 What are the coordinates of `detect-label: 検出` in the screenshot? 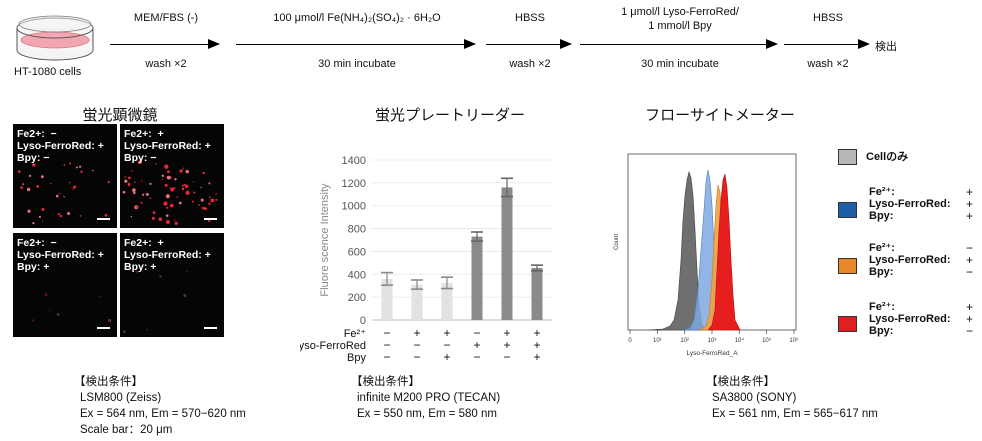 It's located at (886, 47).